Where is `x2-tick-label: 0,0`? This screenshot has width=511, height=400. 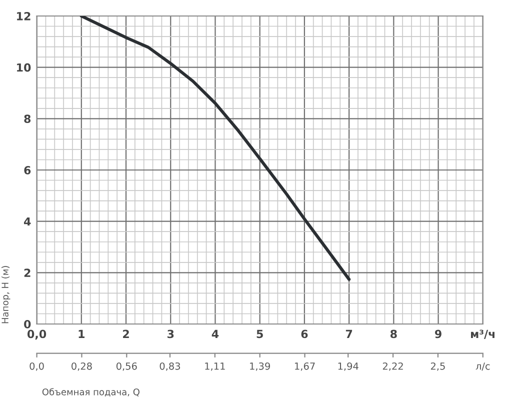
x2-tick-label: 0,0 is located at coordinates (37, 366).